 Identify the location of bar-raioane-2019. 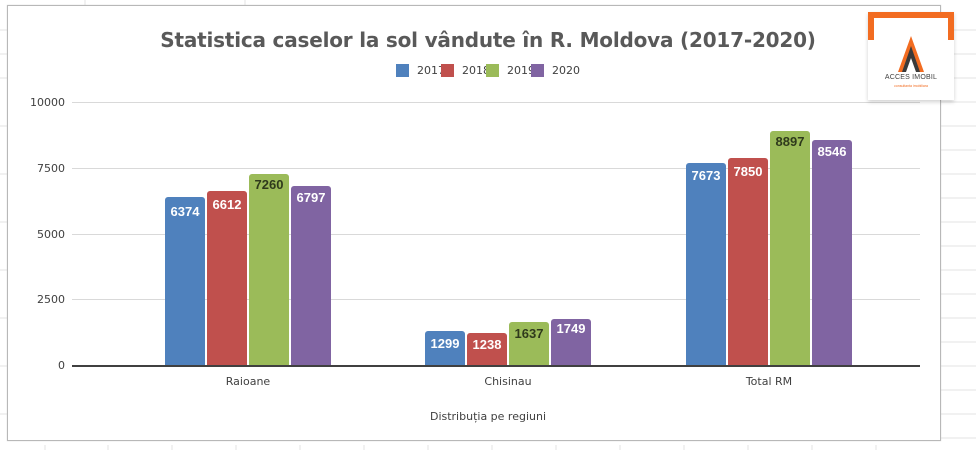
(269, 269).